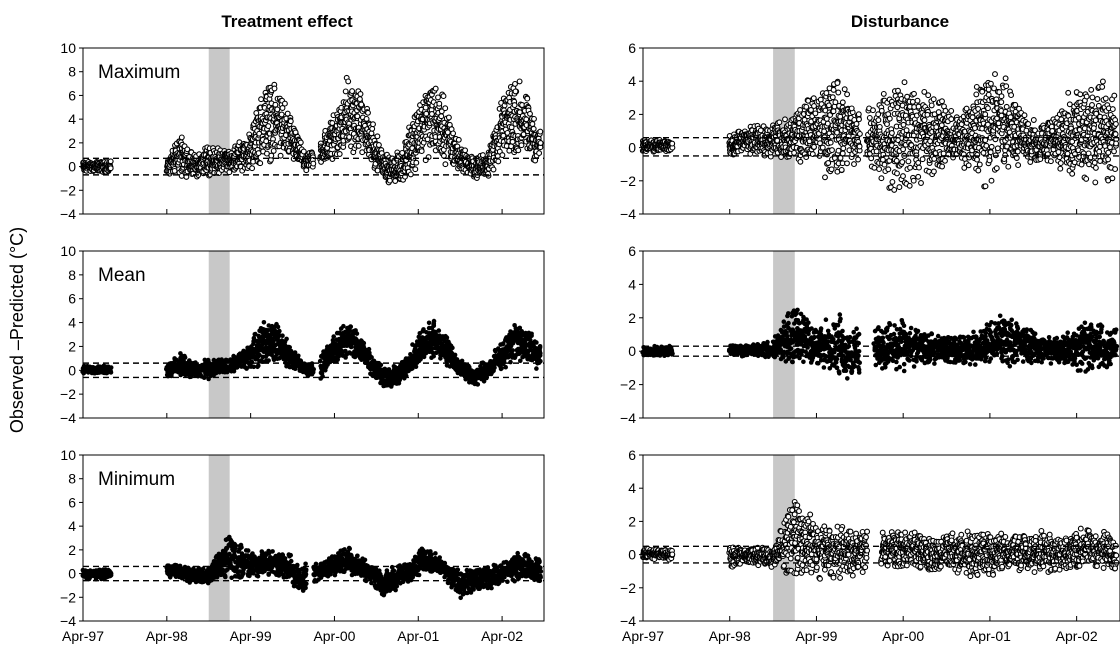 This screenshot has height=653, width=1120. Describe the element at coordinates (72, 119) in the screenshot. I see `y-tick-label: 4` at that location.